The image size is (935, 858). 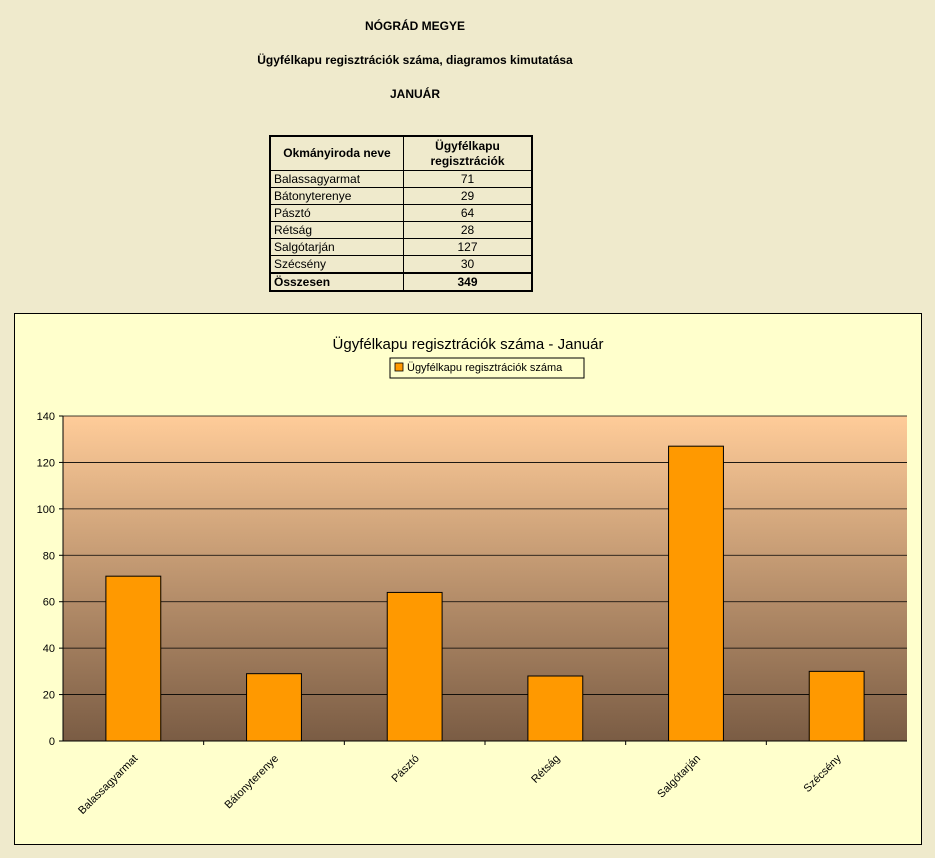 What do you see at coordinates (336, 264) in the screenshot?
I see `office-name: Szécsény` at bounding box center [336, 264].